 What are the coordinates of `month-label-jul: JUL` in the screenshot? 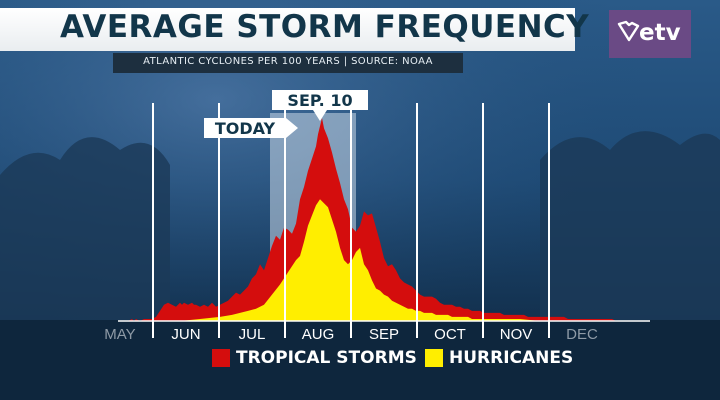 It's located at (252, 334).